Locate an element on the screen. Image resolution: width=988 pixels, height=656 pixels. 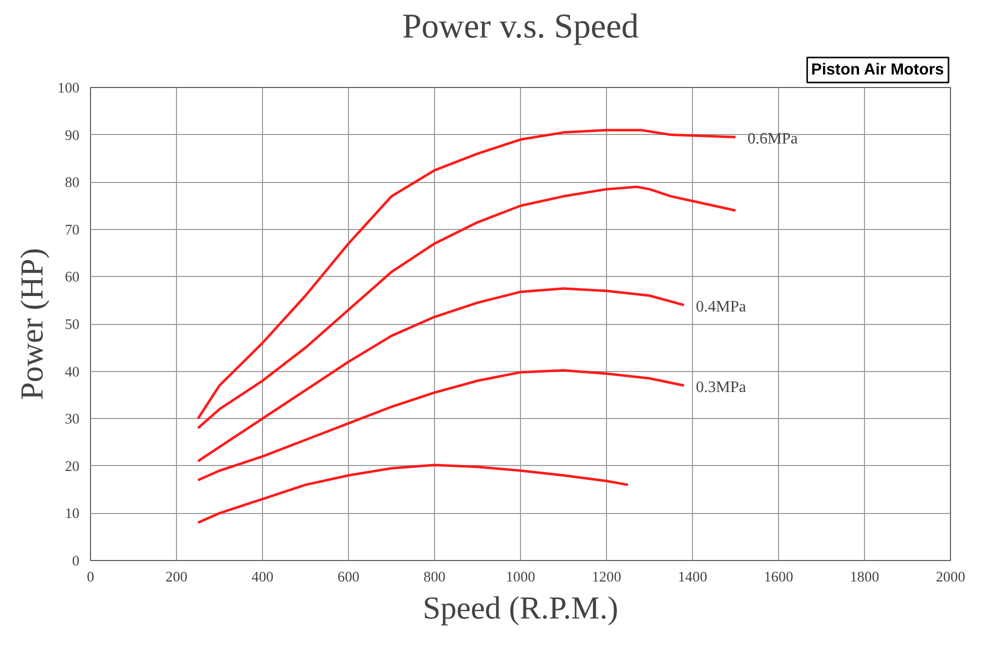
y-tick-label: 90 is located at coordinates (72, 136).